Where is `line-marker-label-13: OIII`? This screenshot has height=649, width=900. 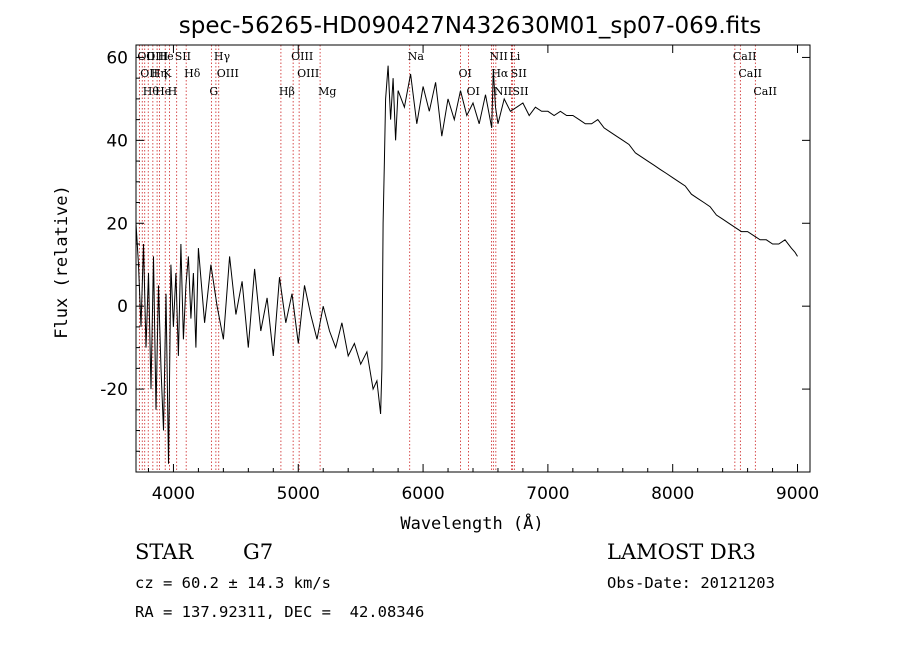
line-marker-label-13: OIII is located at coordinates (228, 73).